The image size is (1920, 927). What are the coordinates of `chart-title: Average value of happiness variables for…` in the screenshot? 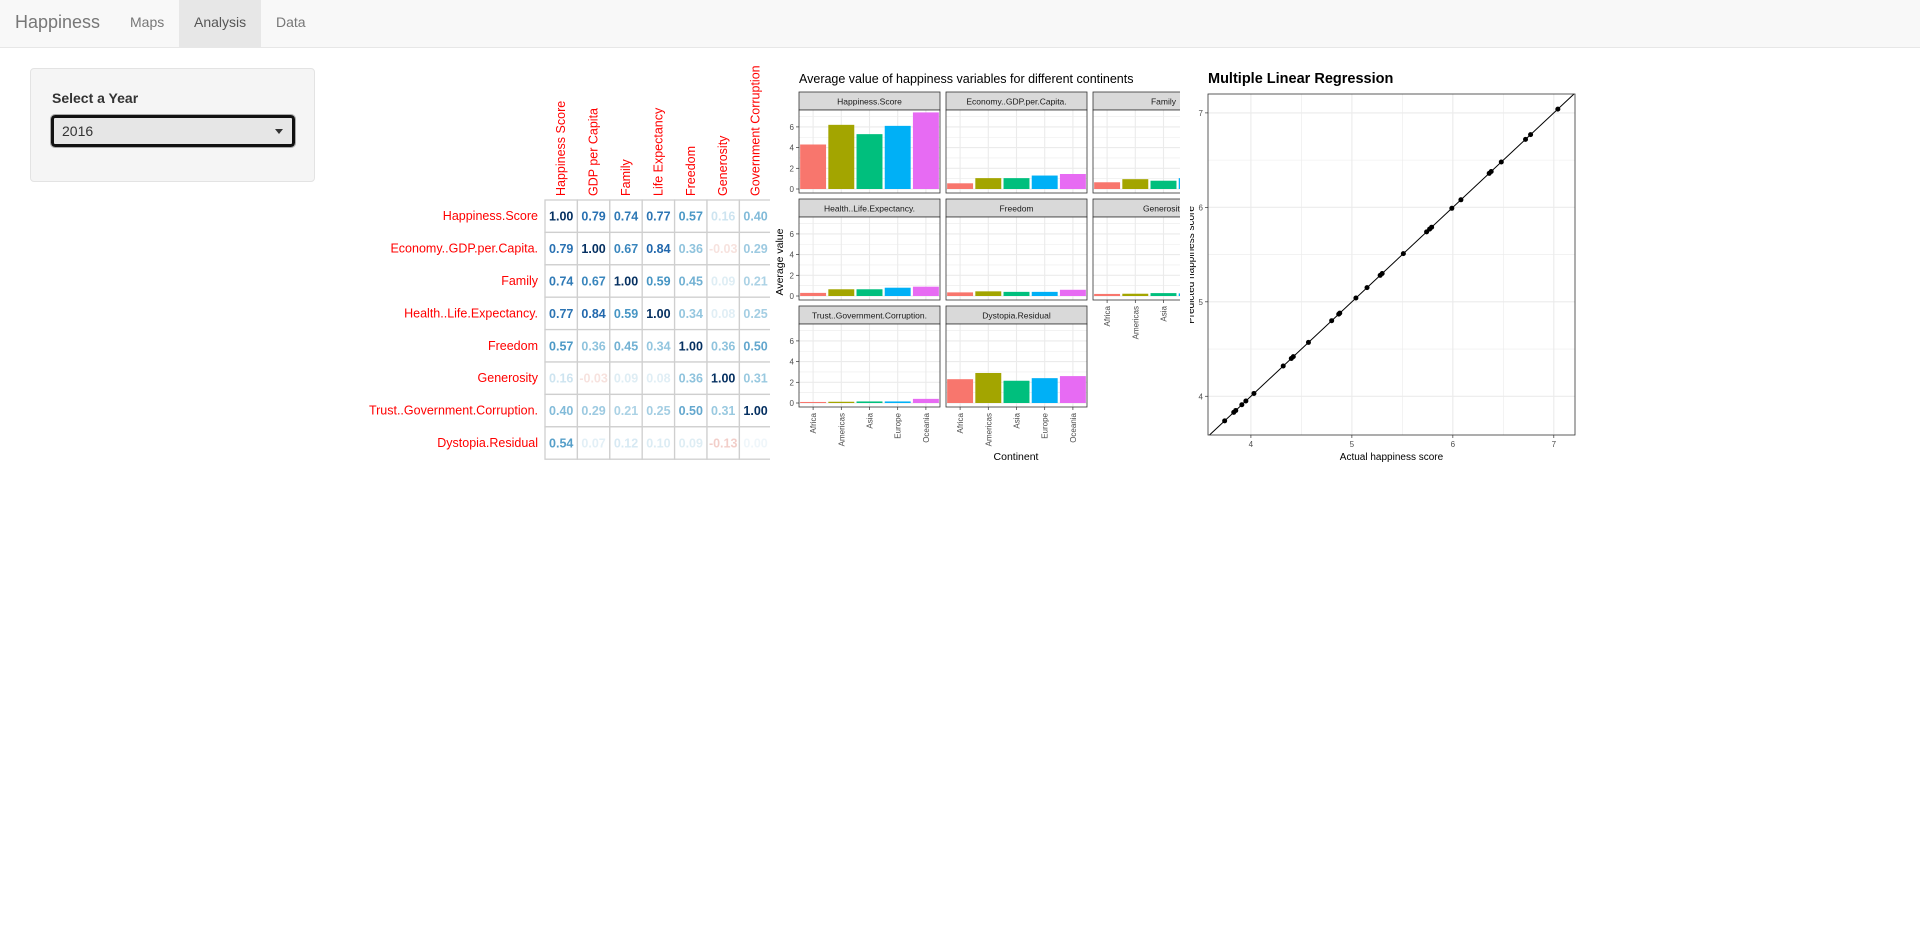 It's located at (966, 79).